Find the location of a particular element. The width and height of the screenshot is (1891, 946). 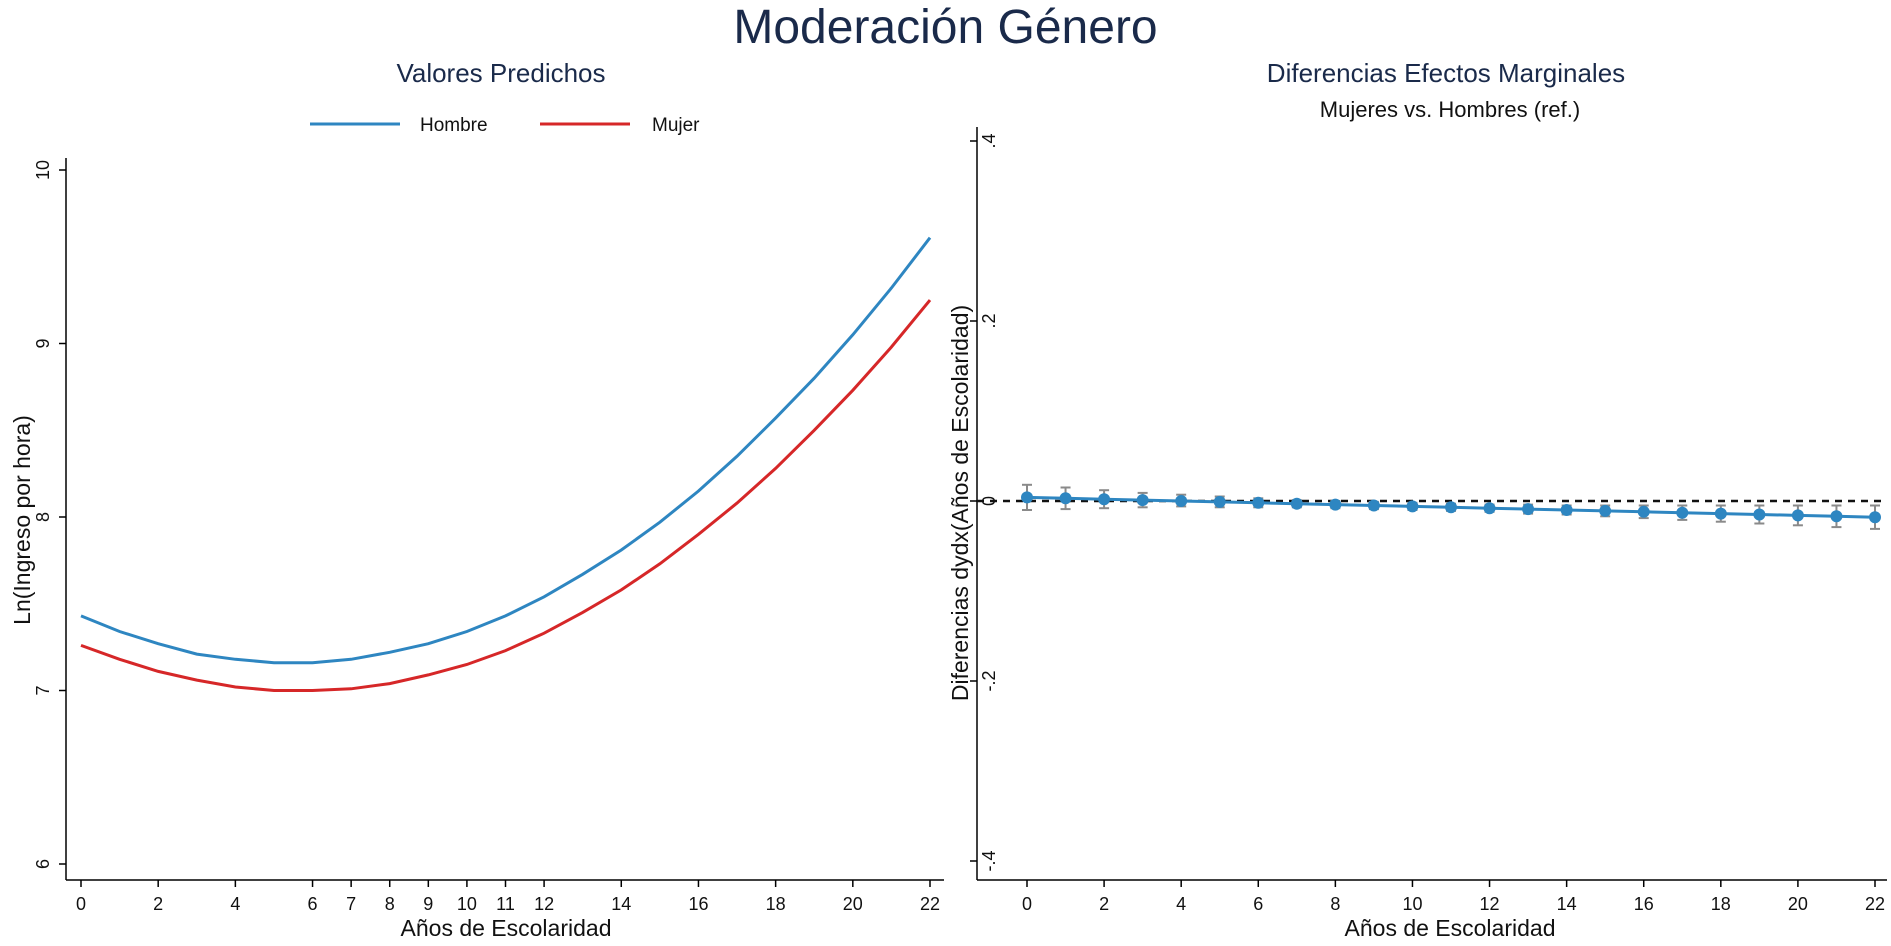

right-x-tick-label: 4 is located at coordinates (1181, 904).